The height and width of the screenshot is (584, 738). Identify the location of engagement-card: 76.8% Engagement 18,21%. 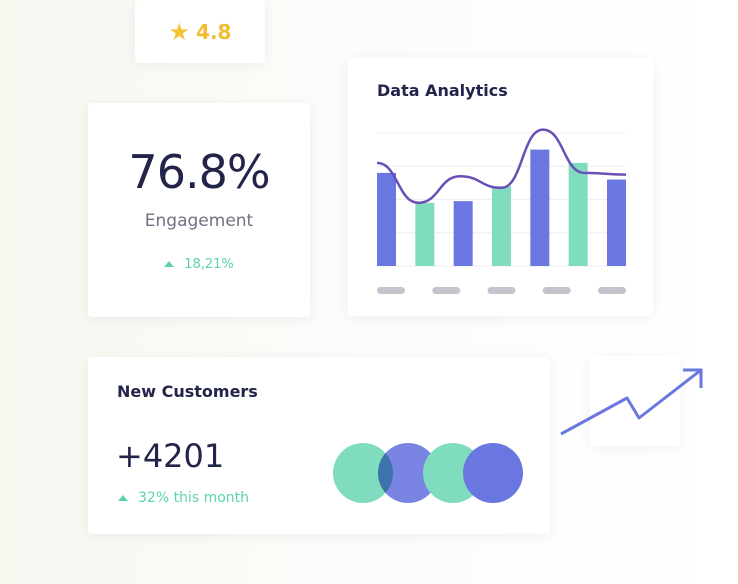
(199, 210).